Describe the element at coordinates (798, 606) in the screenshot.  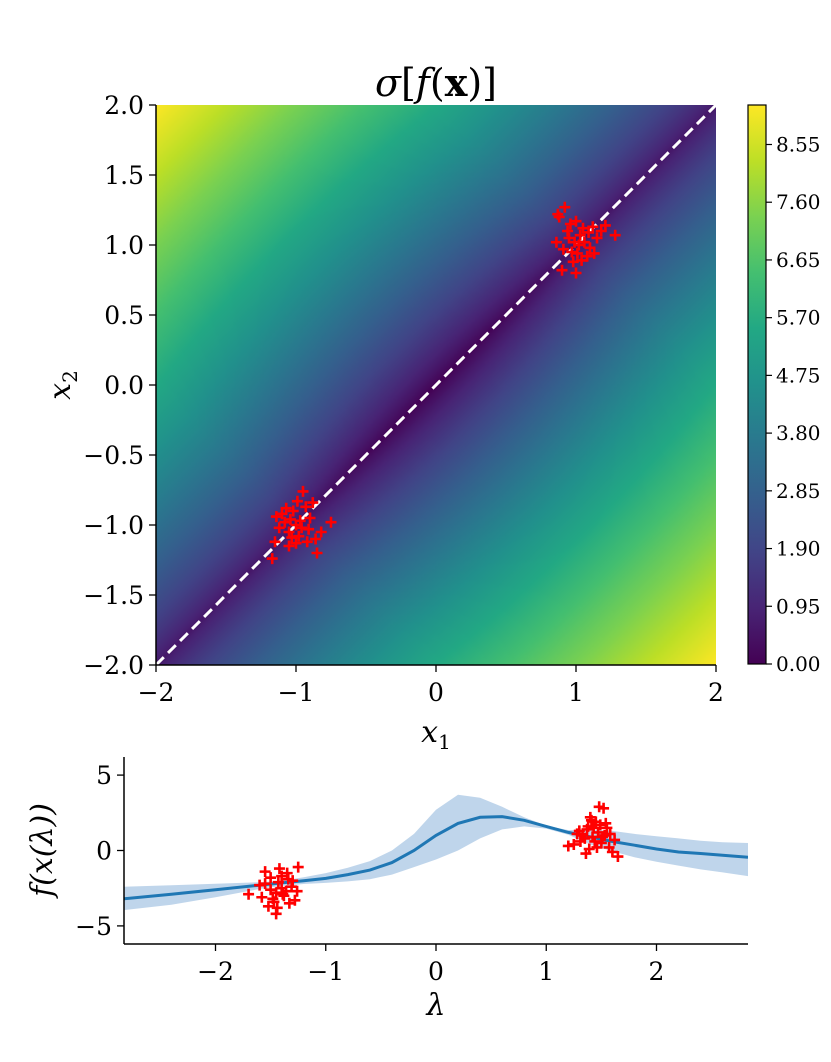
I see `colorbar-tick-label: 0.95` at that location.